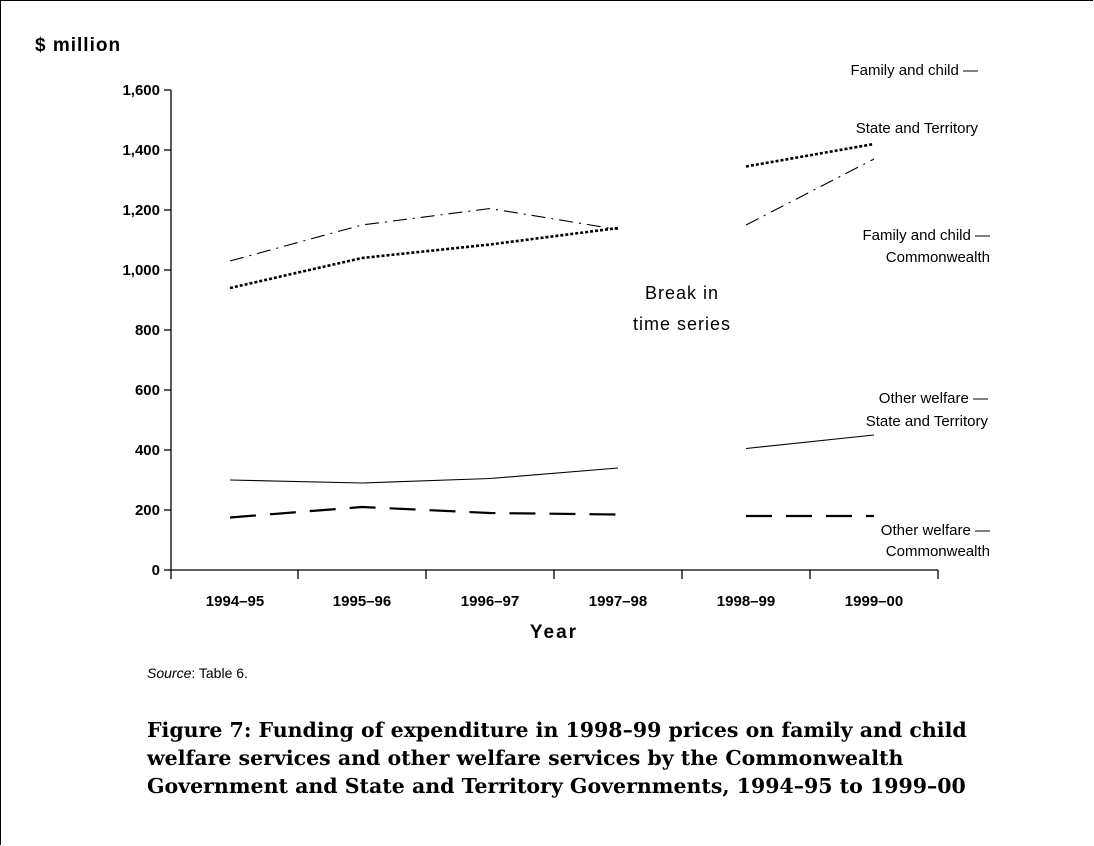  I want to click on y-tick-label: 600, so click(147, 390).